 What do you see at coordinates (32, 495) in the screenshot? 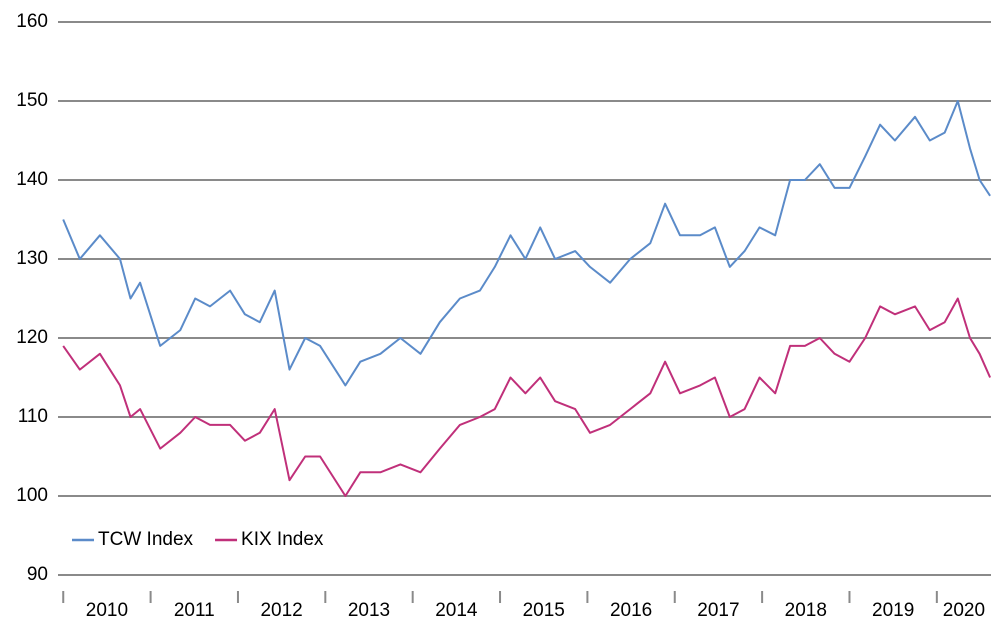
I see `y-tick-label: 100` at bounding box center [32, 495].